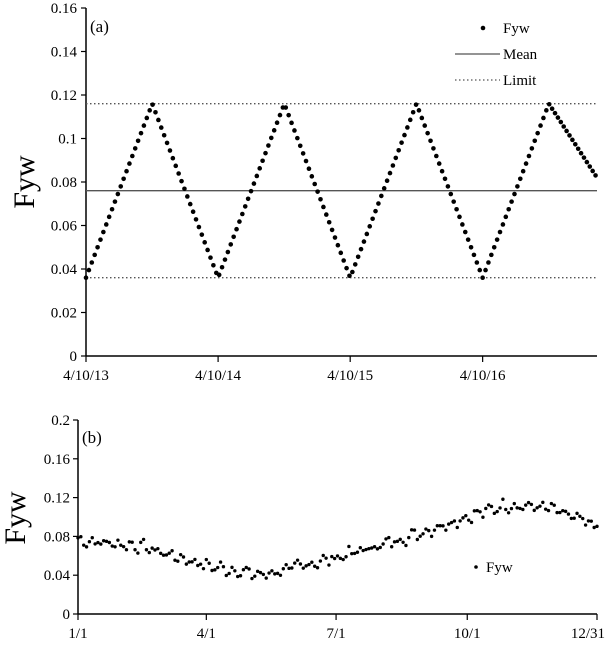 The width and height of the screenshot is (613, 648). Describe the element at coordinates (588, 634) in the screenshot. I see `panel-b-x-tick-label: 12/31` at that location.